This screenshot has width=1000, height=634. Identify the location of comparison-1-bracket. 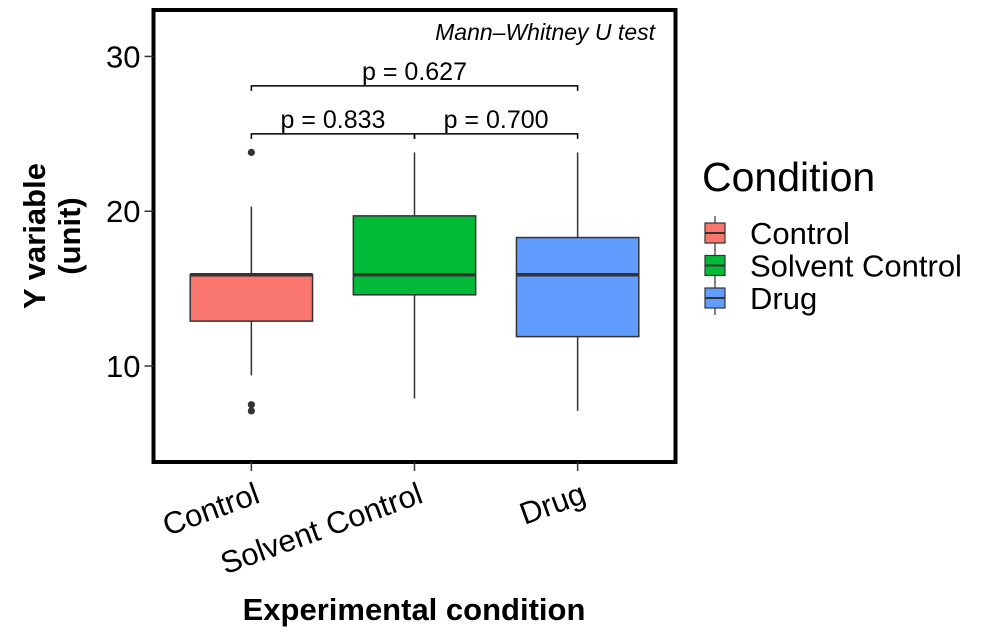
(333, 136).